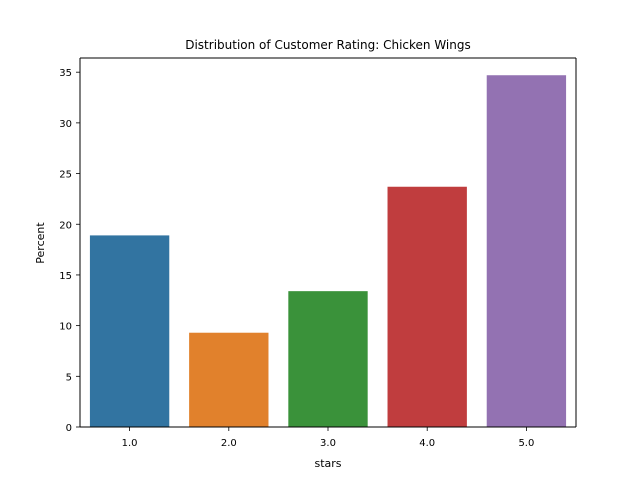 This screenshot has width=640, height=484. Describe the element at coordinates (40, 243) in the screenshot. I see `y-axis-label: Percent` at that location.